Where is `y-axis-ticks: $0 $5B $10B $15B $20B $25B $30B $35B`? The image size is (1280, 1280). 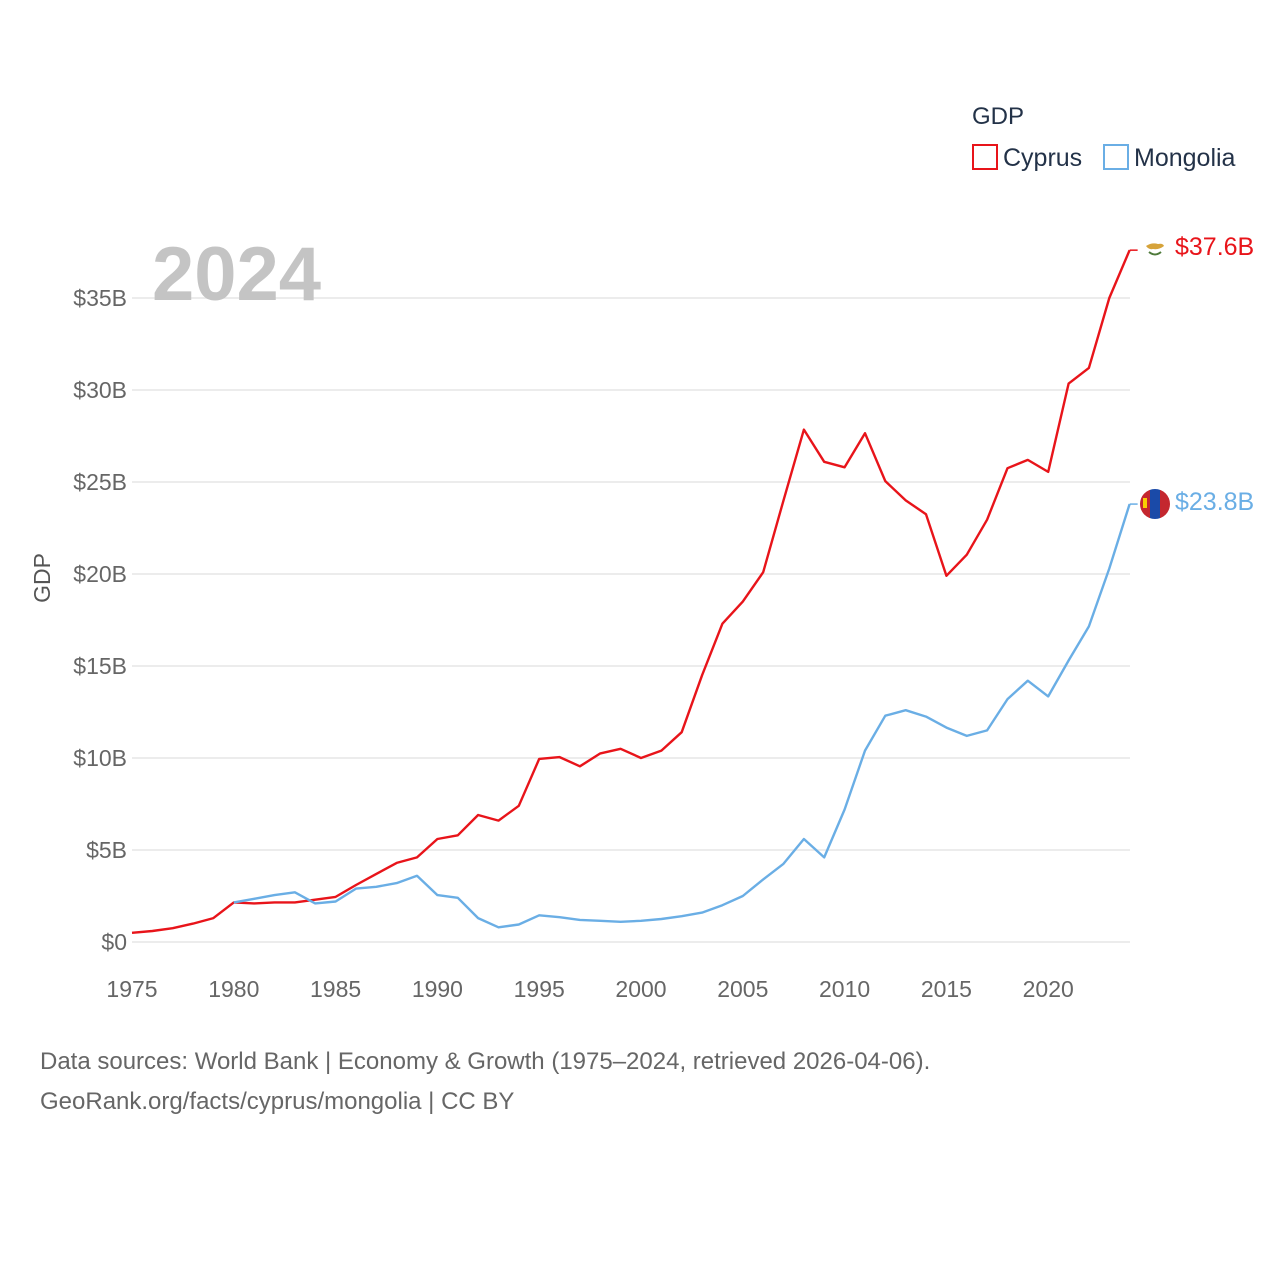 y-axis-ticks: $0 $5B $10B $15B $20B $25B $30B $35B is located at coordinates (100, 620).